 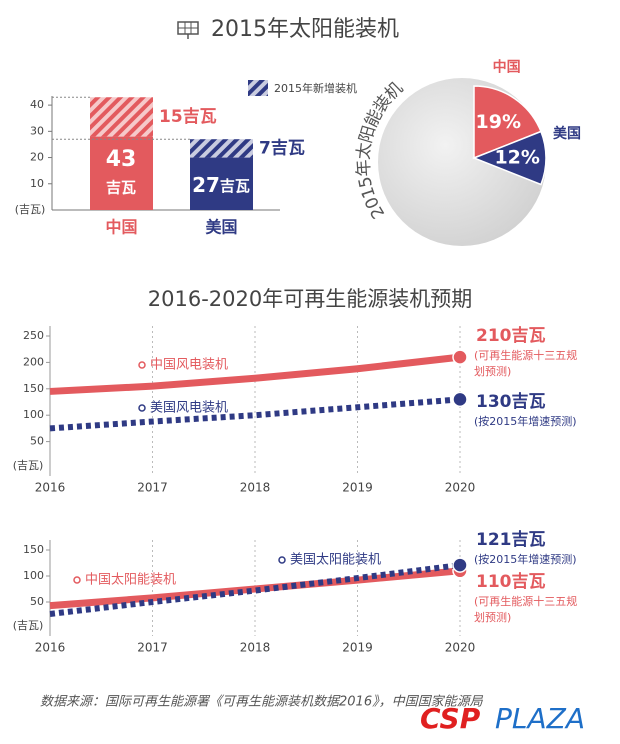 What do you see at coordinates (188, 117) in the screenshot?
I see `value-label: 15吉瓦` at bounding box center [188, 117].